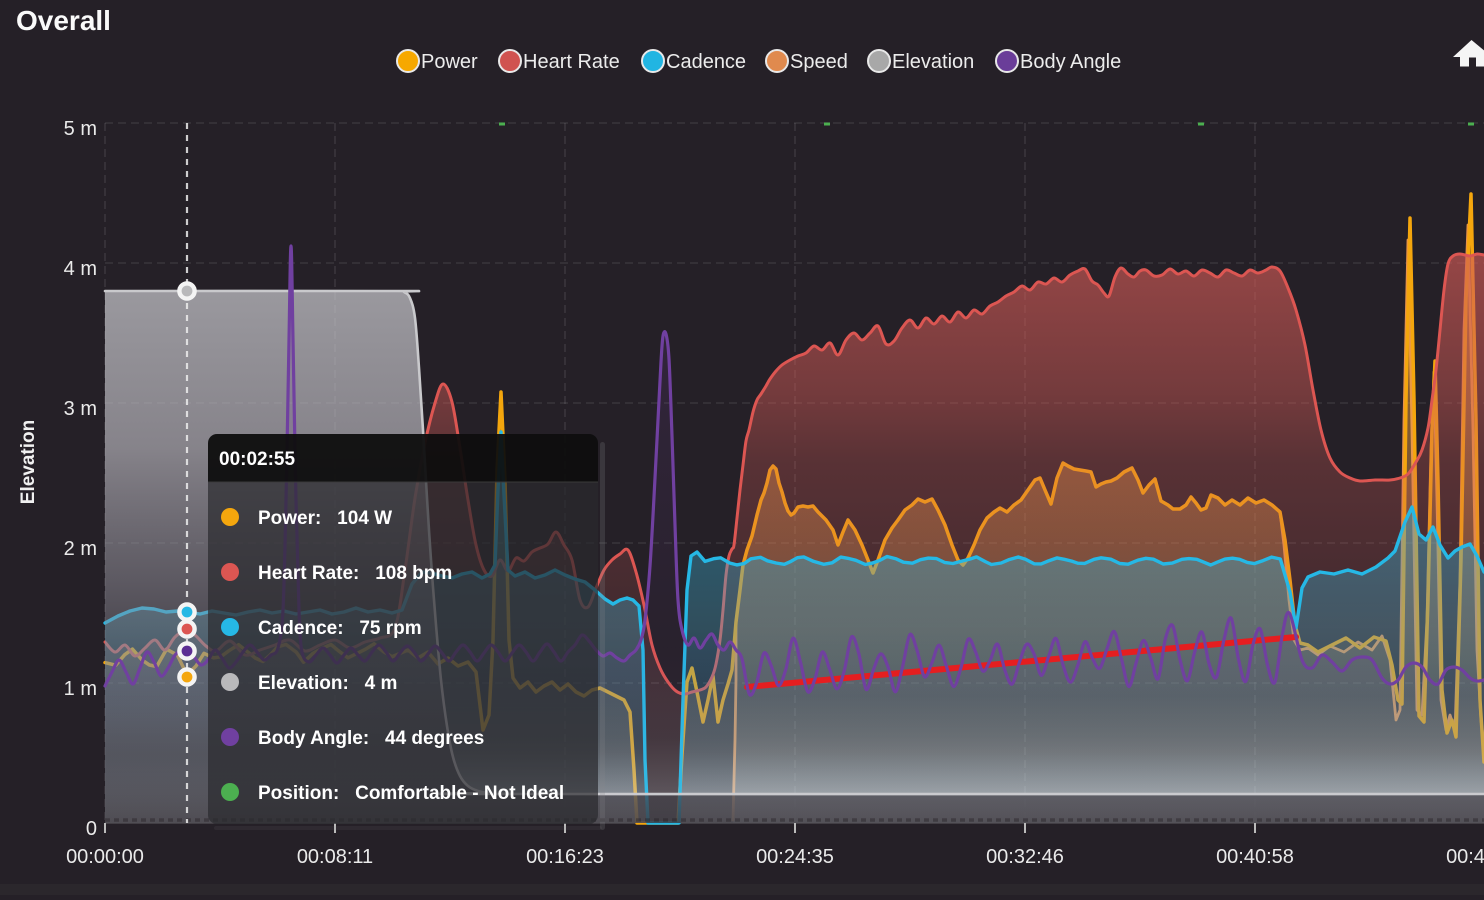  What do you see at coordinates (1025, 857) in the screenshot?
I see `svg-text: 00:32:46` at bounding box center [1025, 857].